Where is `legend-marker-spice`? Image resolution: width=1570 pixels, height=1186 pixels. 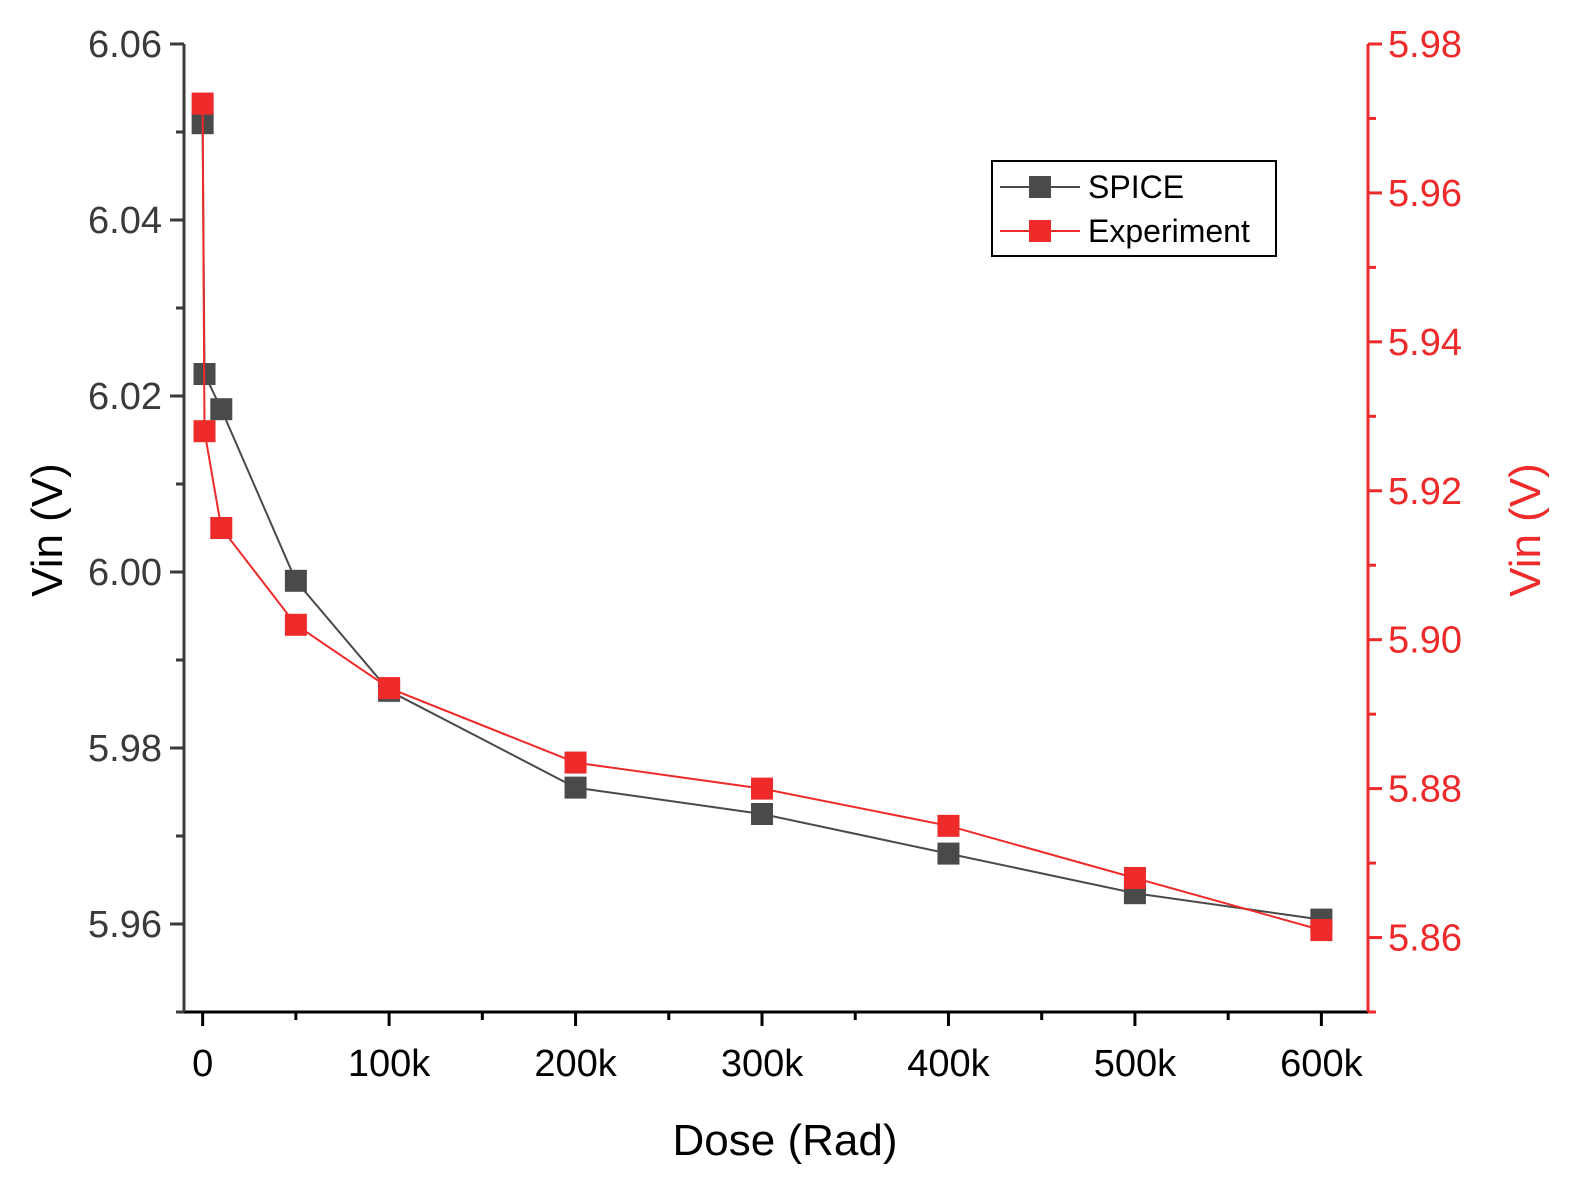
legend-marker-spice is located at coordinates (1040, 187).